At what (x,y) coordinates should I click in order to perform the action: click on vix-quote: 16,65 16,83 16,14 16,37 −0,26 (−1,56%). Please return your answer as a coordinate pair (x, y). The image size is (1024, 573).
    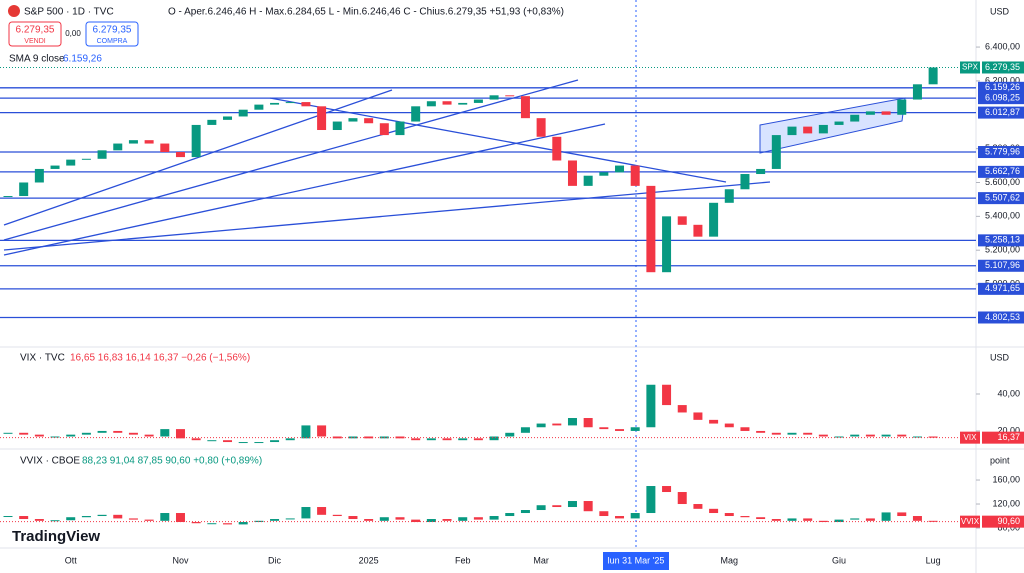
    Looking at the image, I should click on (160, 358).